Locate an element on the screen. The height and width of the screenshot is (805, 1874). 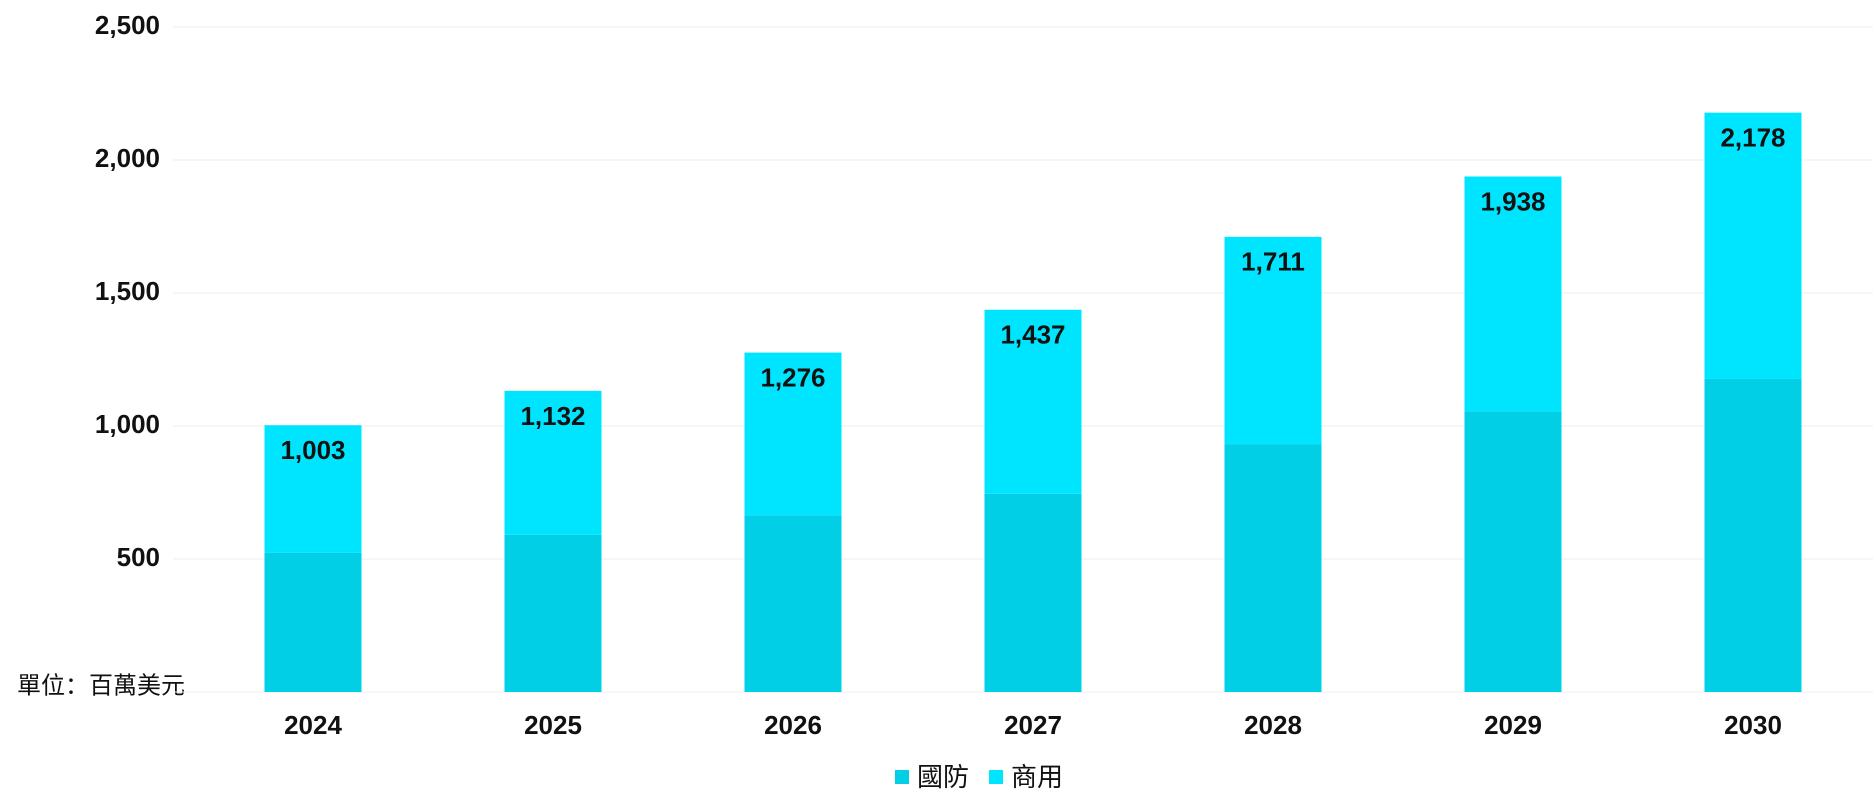
total-label: 2,178 is located at coordinates (1752, 138).